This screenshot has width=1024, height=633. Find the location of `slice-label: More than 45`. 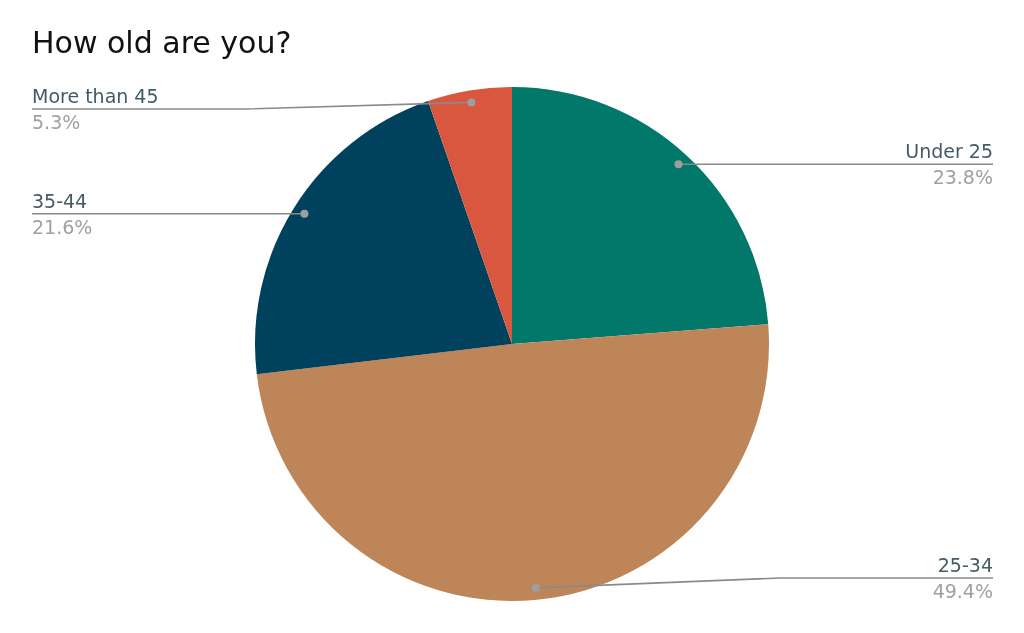

slice-label: More than 45 is located at coordinates (95, 96).